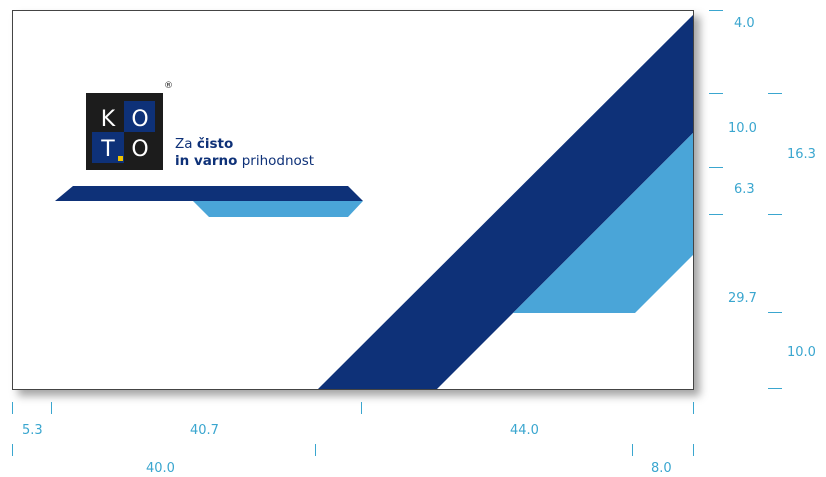  I want to click on tagline: Za čisto in varno prihodnost, so click(244, 153).